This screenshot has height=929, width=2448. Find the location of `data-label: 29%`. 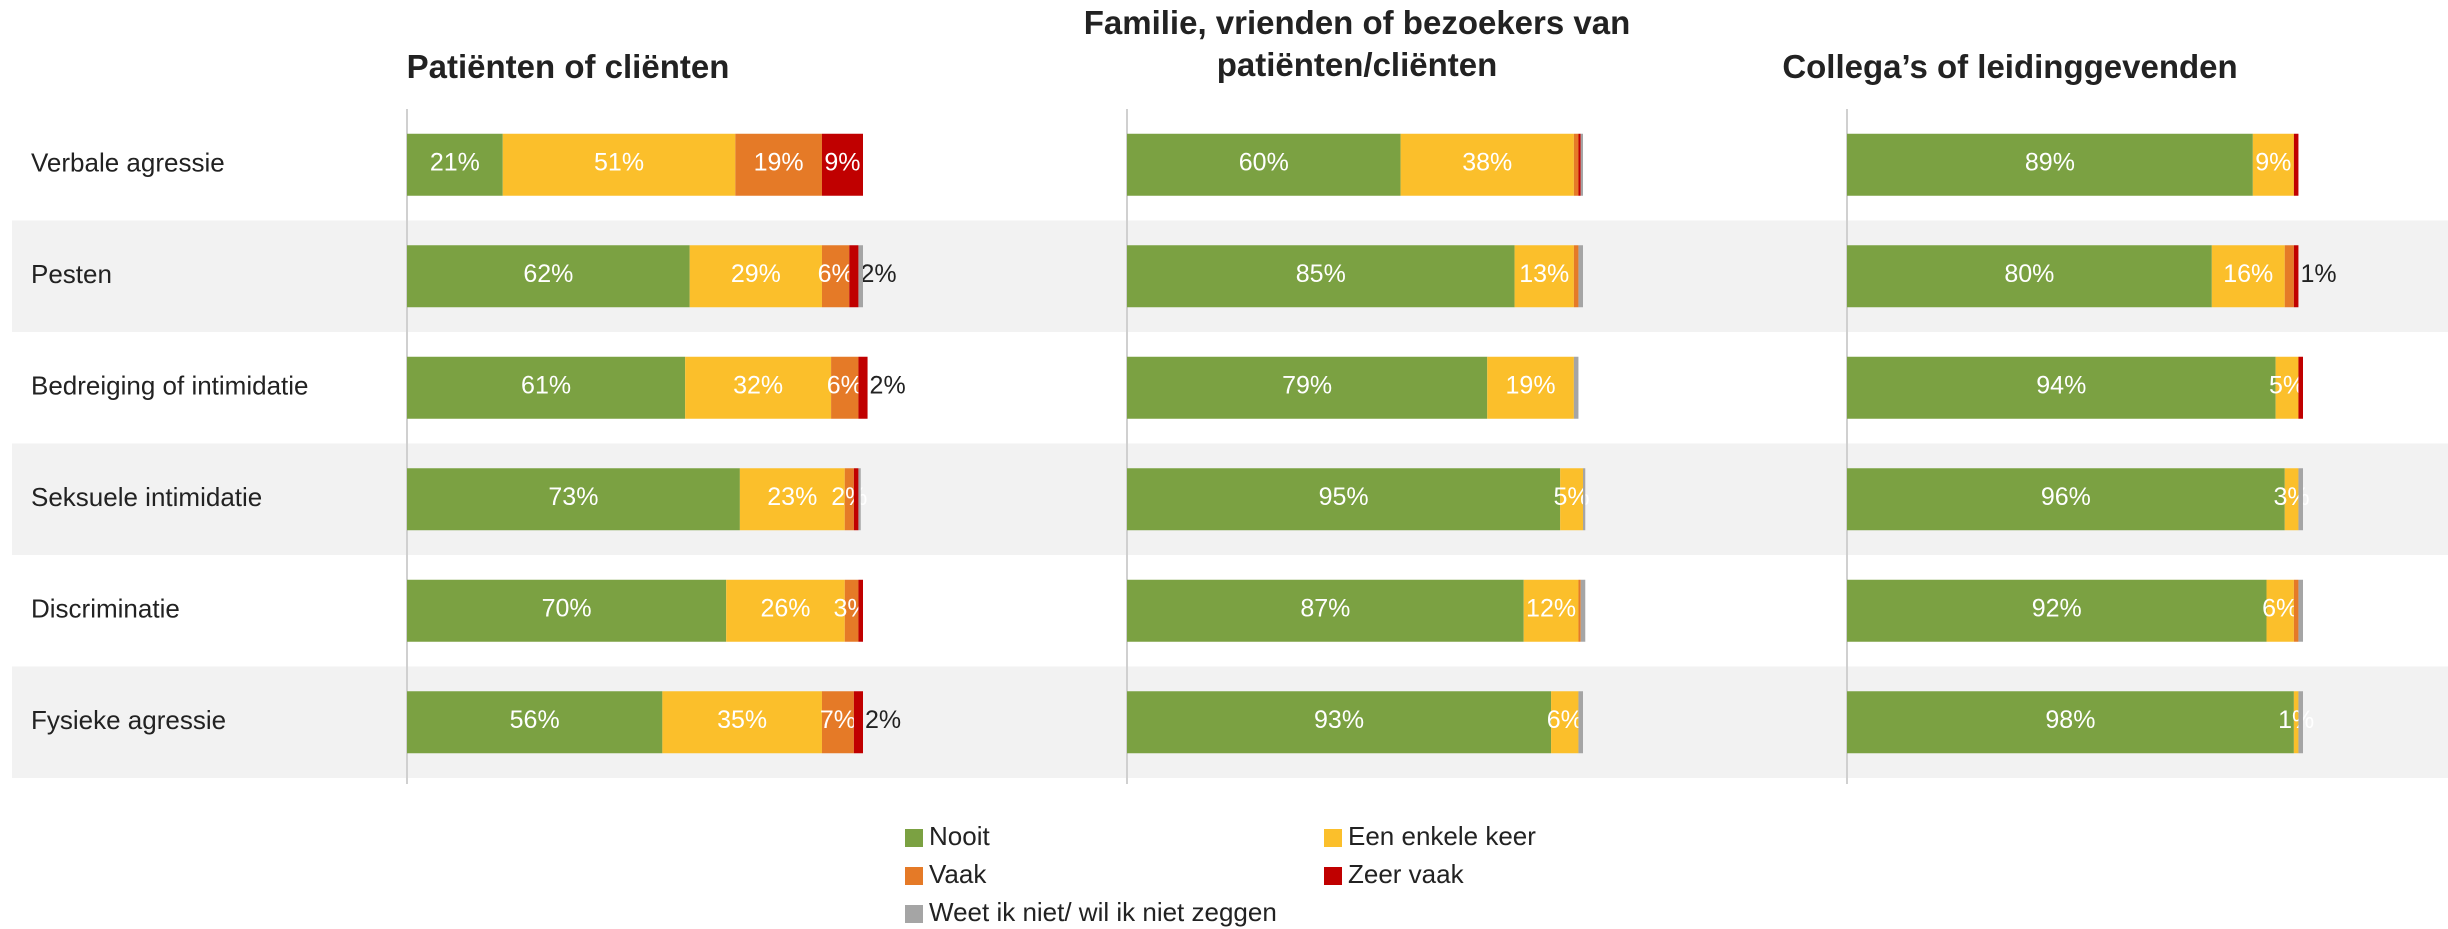

data-label: 29% is located at coordinates (756, 274).